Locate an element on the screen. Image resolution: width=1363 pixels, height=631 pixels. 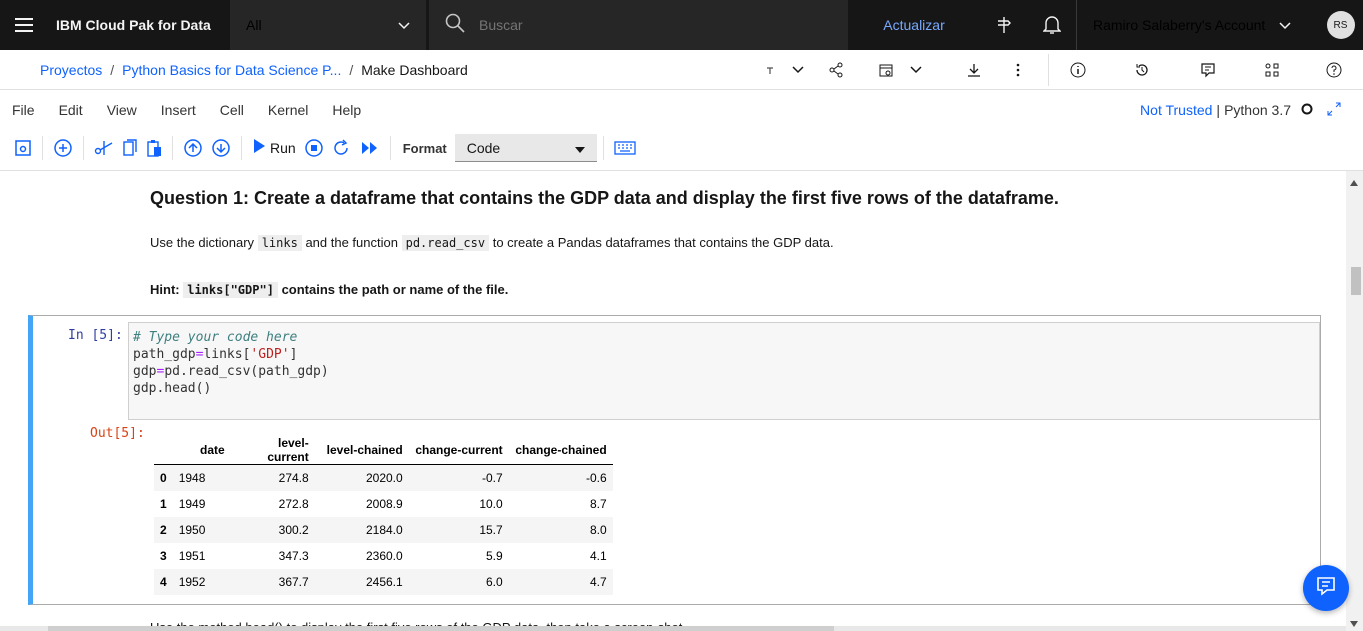
code-line: gdp=pd.read_csv(path_gdp) is located at coordinates (231, 371).